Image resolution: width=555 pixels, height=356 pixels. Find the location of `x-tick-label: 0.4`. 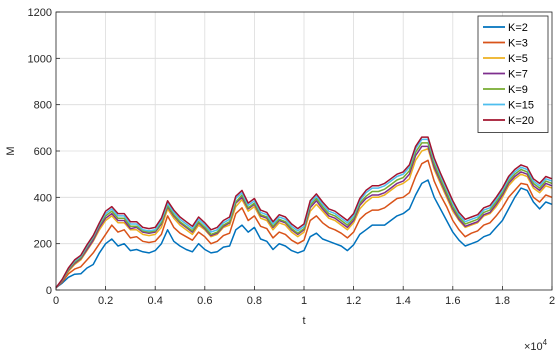

x-tick-label: 0.4 is located at coordinates (155, 301).